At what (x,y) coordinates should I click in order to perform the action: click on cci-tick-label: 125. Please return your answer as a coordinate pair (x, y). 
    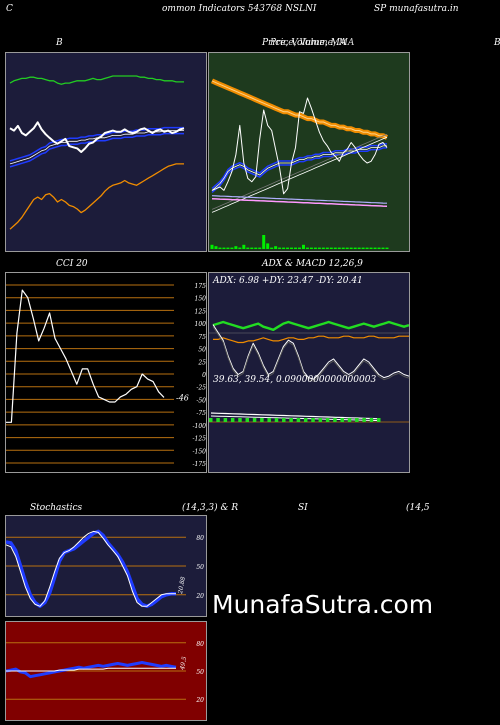
    Looking at the image, I should click on (200, 311).